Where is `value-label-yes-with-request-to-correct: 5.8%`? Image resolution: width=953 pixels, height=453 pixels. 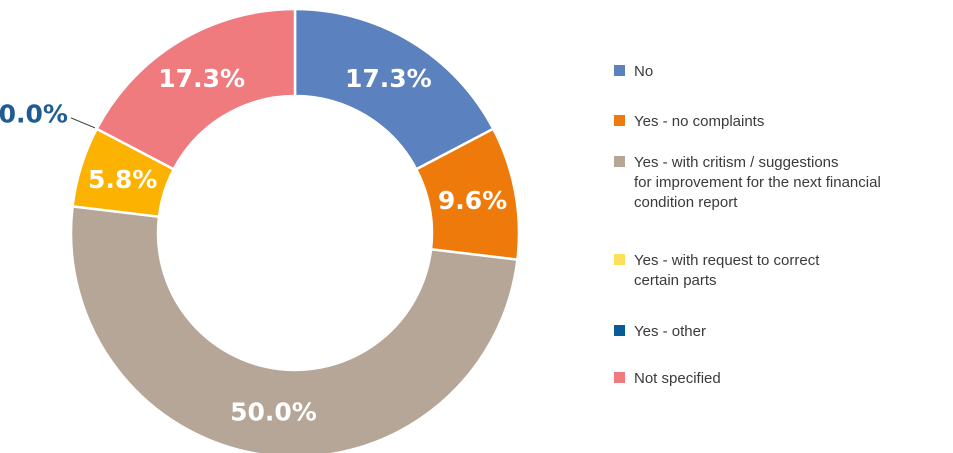 value-label-yes-with-request-to-correct: 5.8% is located at coordinates (122, 179).